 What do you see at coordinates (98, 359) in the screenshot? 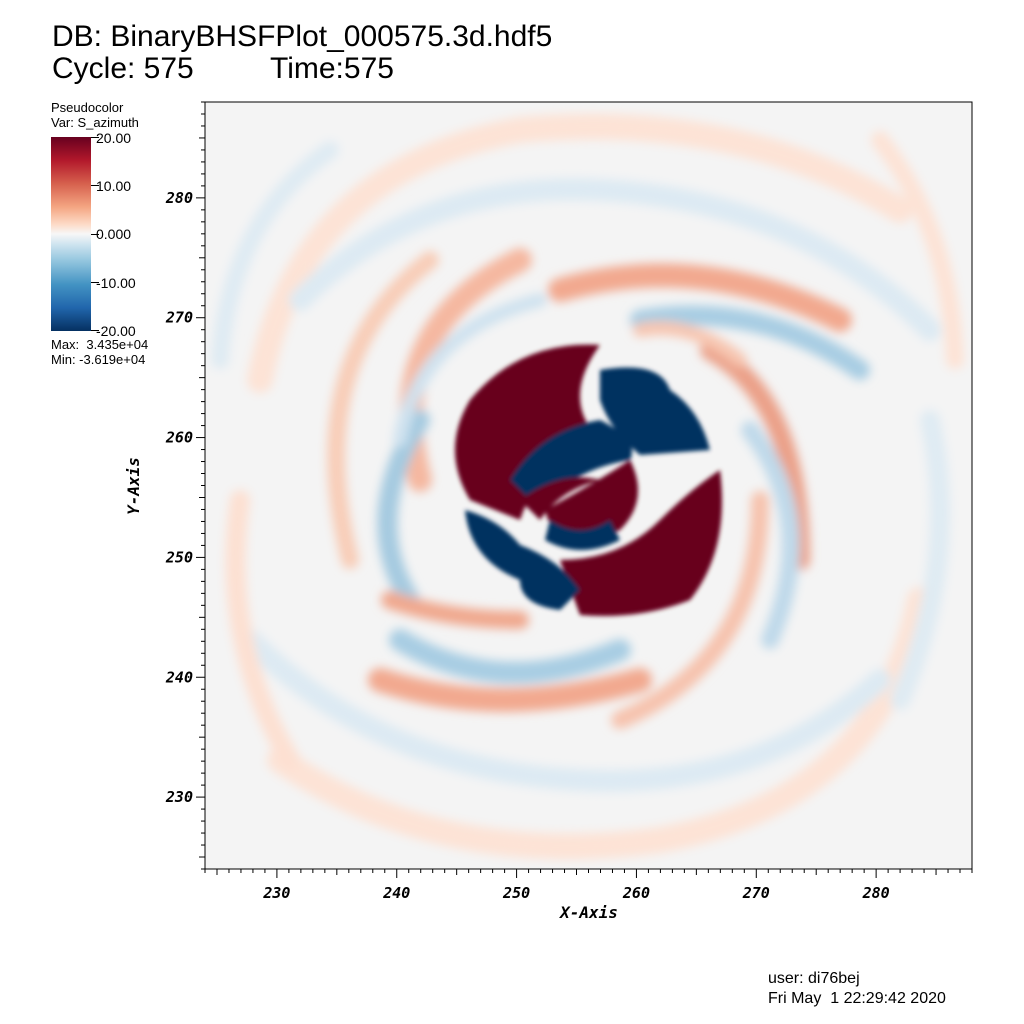
I see `legend-min: Min: -3.619e+04` at bounding box center [98, 359].